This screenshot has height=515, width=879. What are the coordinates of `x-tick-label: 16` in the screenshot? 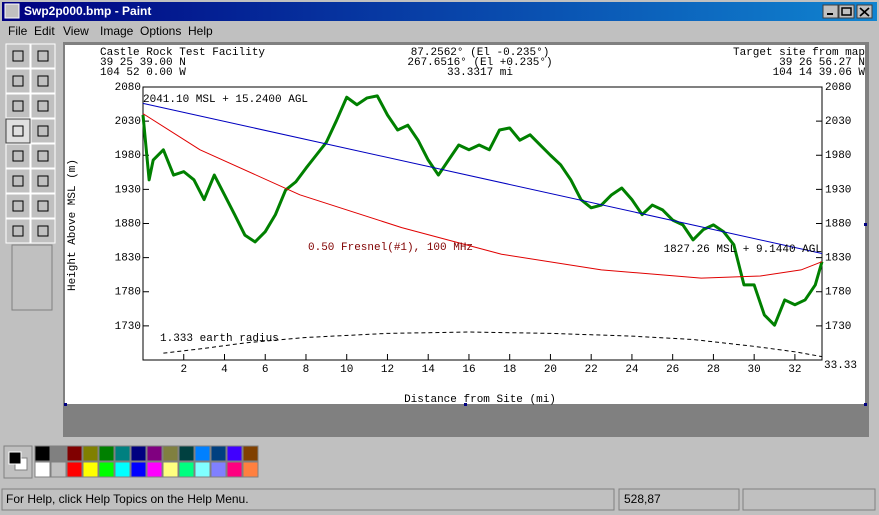 It's located at (468, 370).